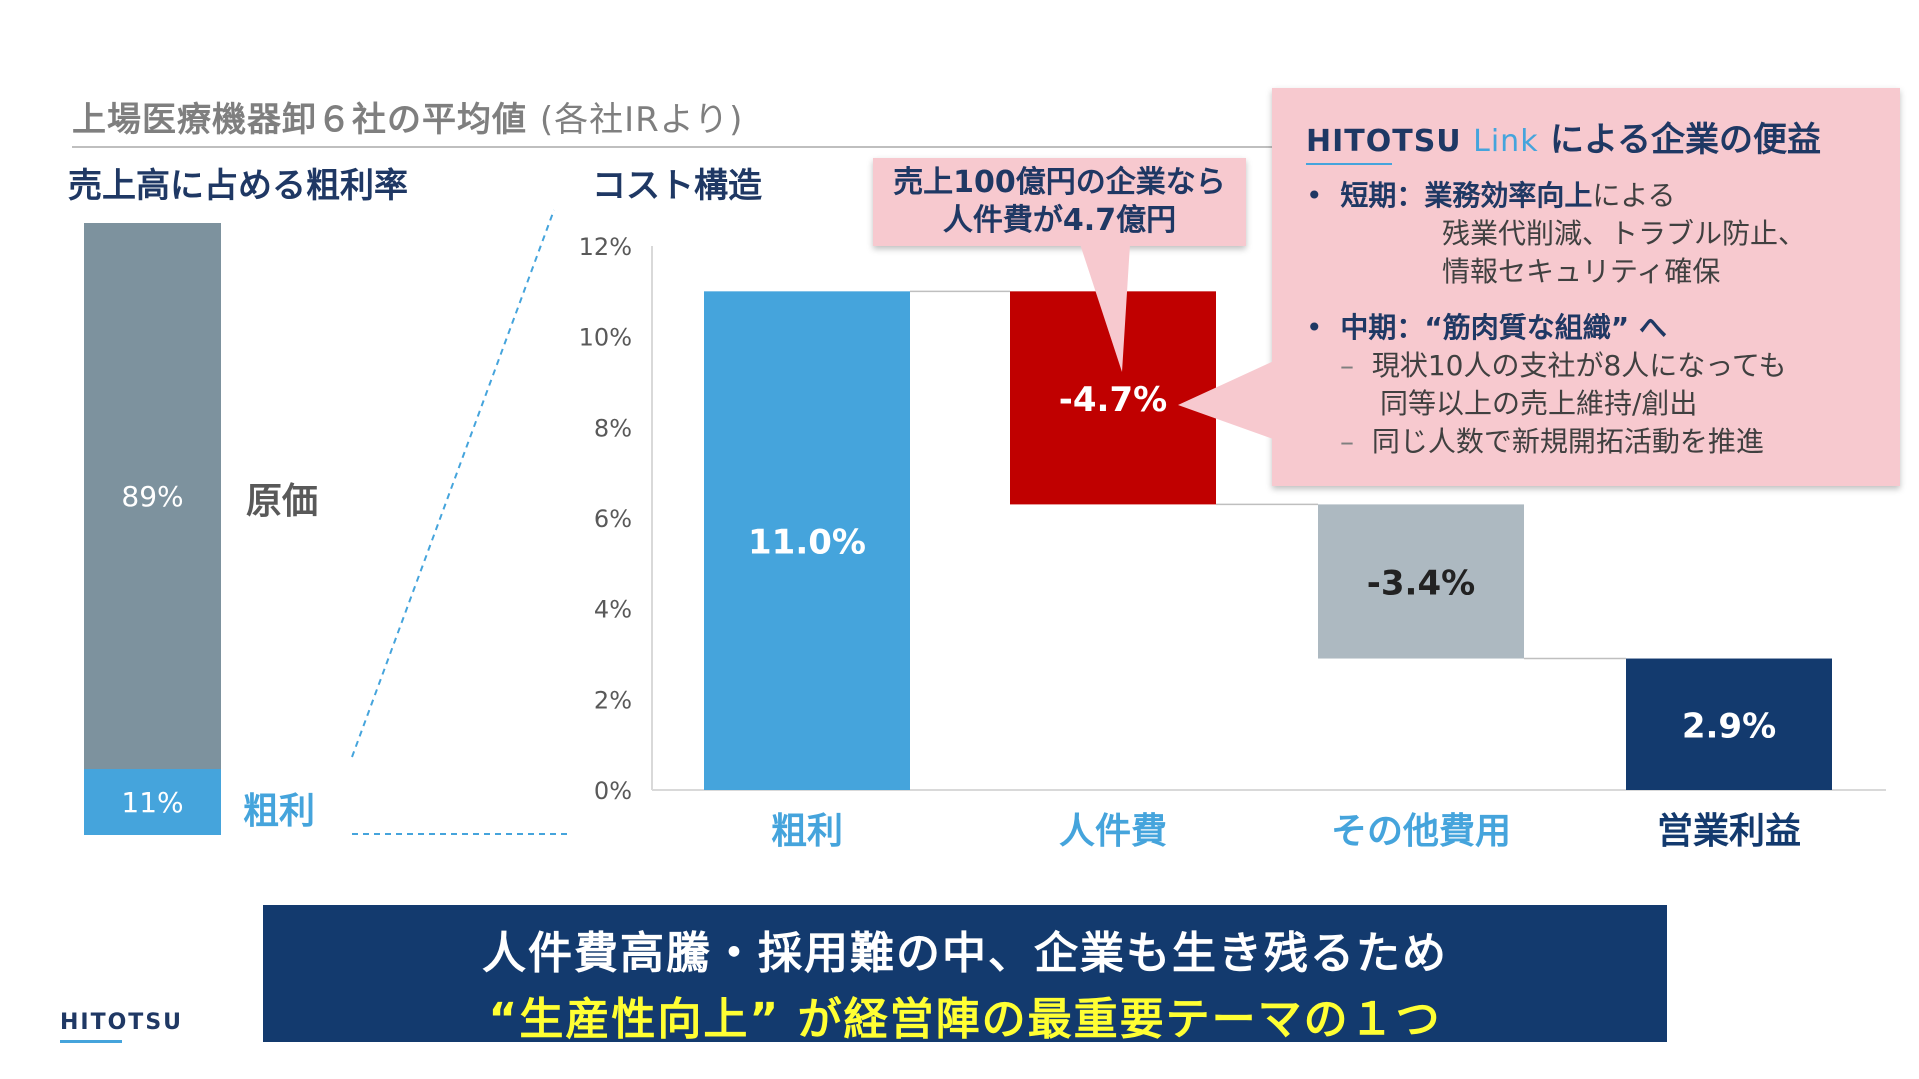 This screenshot has height=1079, width=1919. Describe the element at coordinates (279, 811) in the screenshot. I see `margin-label: 粗利` at that location.